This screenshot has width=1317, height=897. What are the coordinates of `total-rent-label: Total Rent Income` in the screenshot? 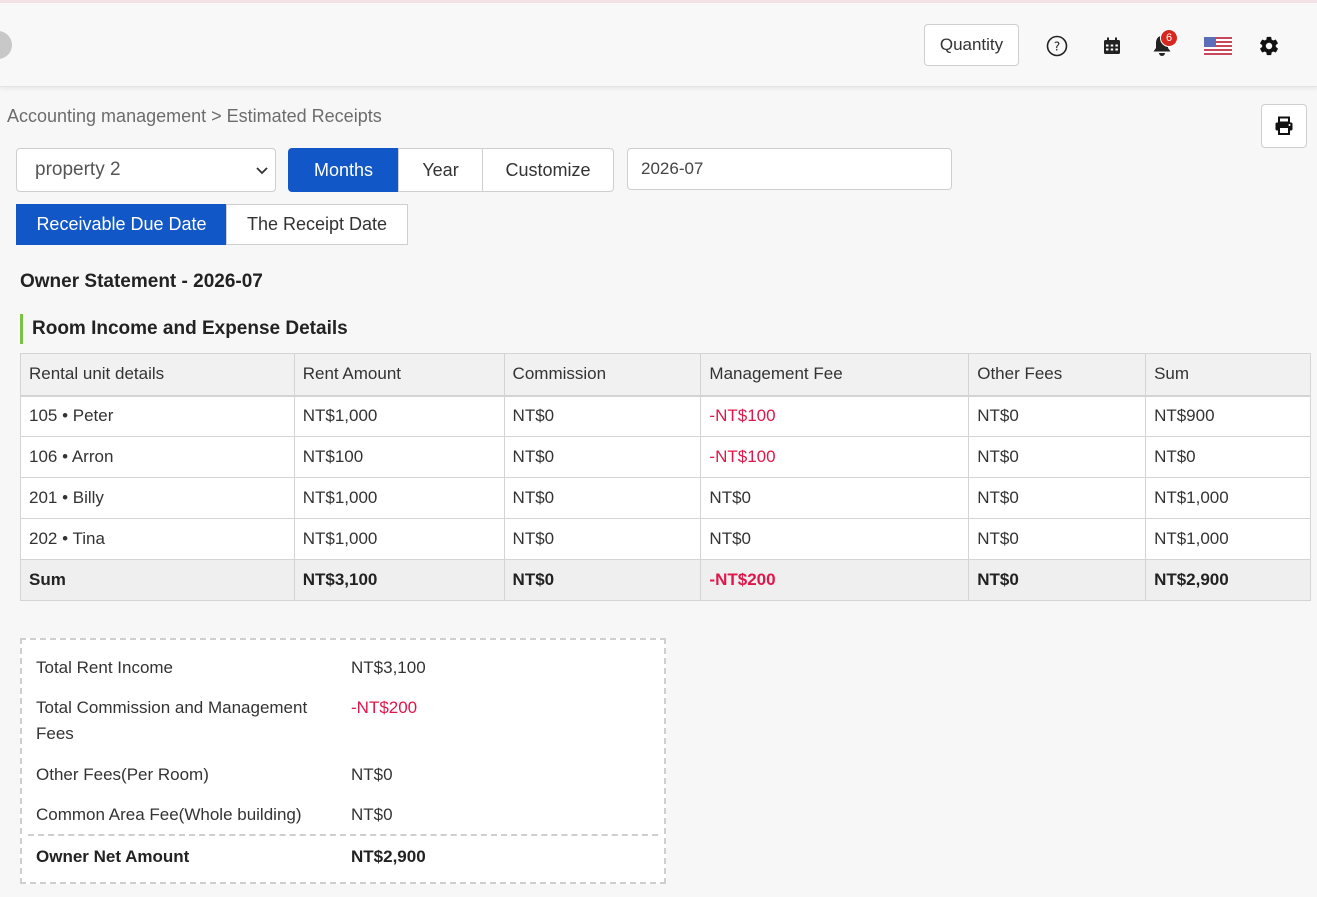 It's located at (105, 667).